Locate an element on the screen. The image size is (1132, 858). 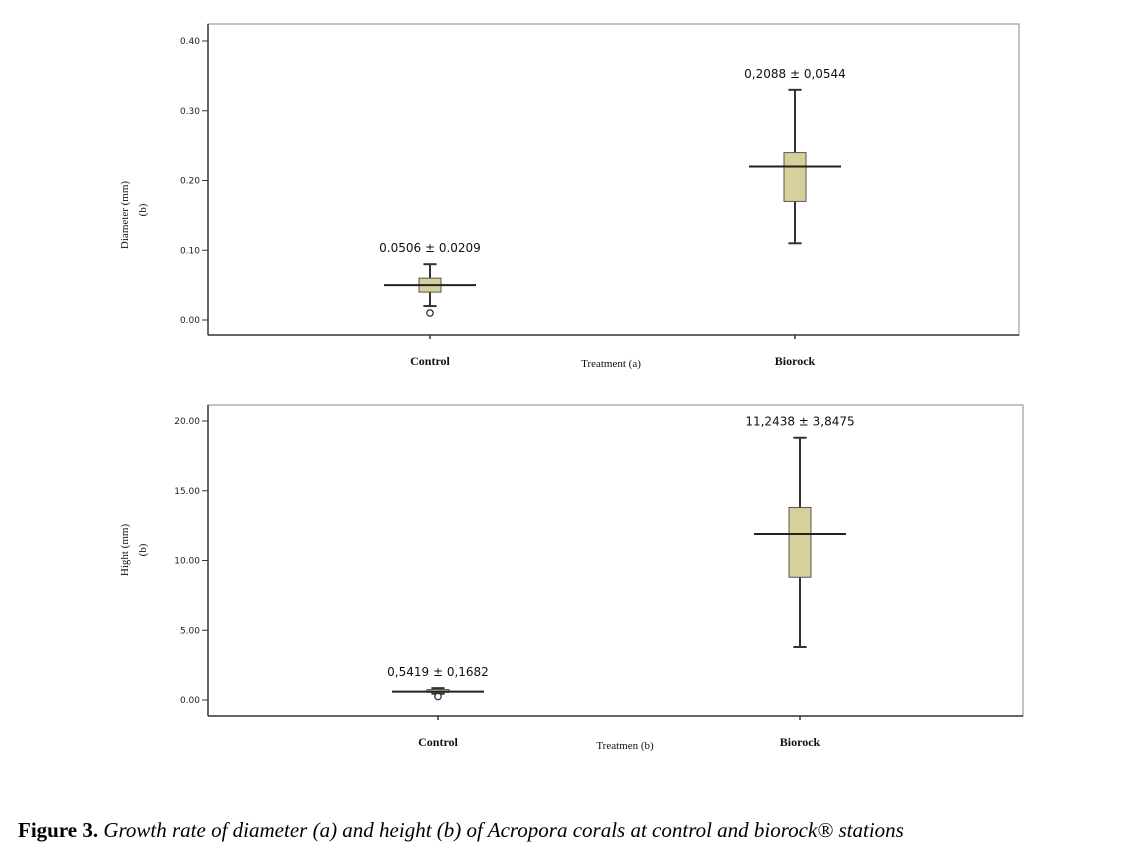
y-tick-label: 15.00 is located at coordinates (187, 492).